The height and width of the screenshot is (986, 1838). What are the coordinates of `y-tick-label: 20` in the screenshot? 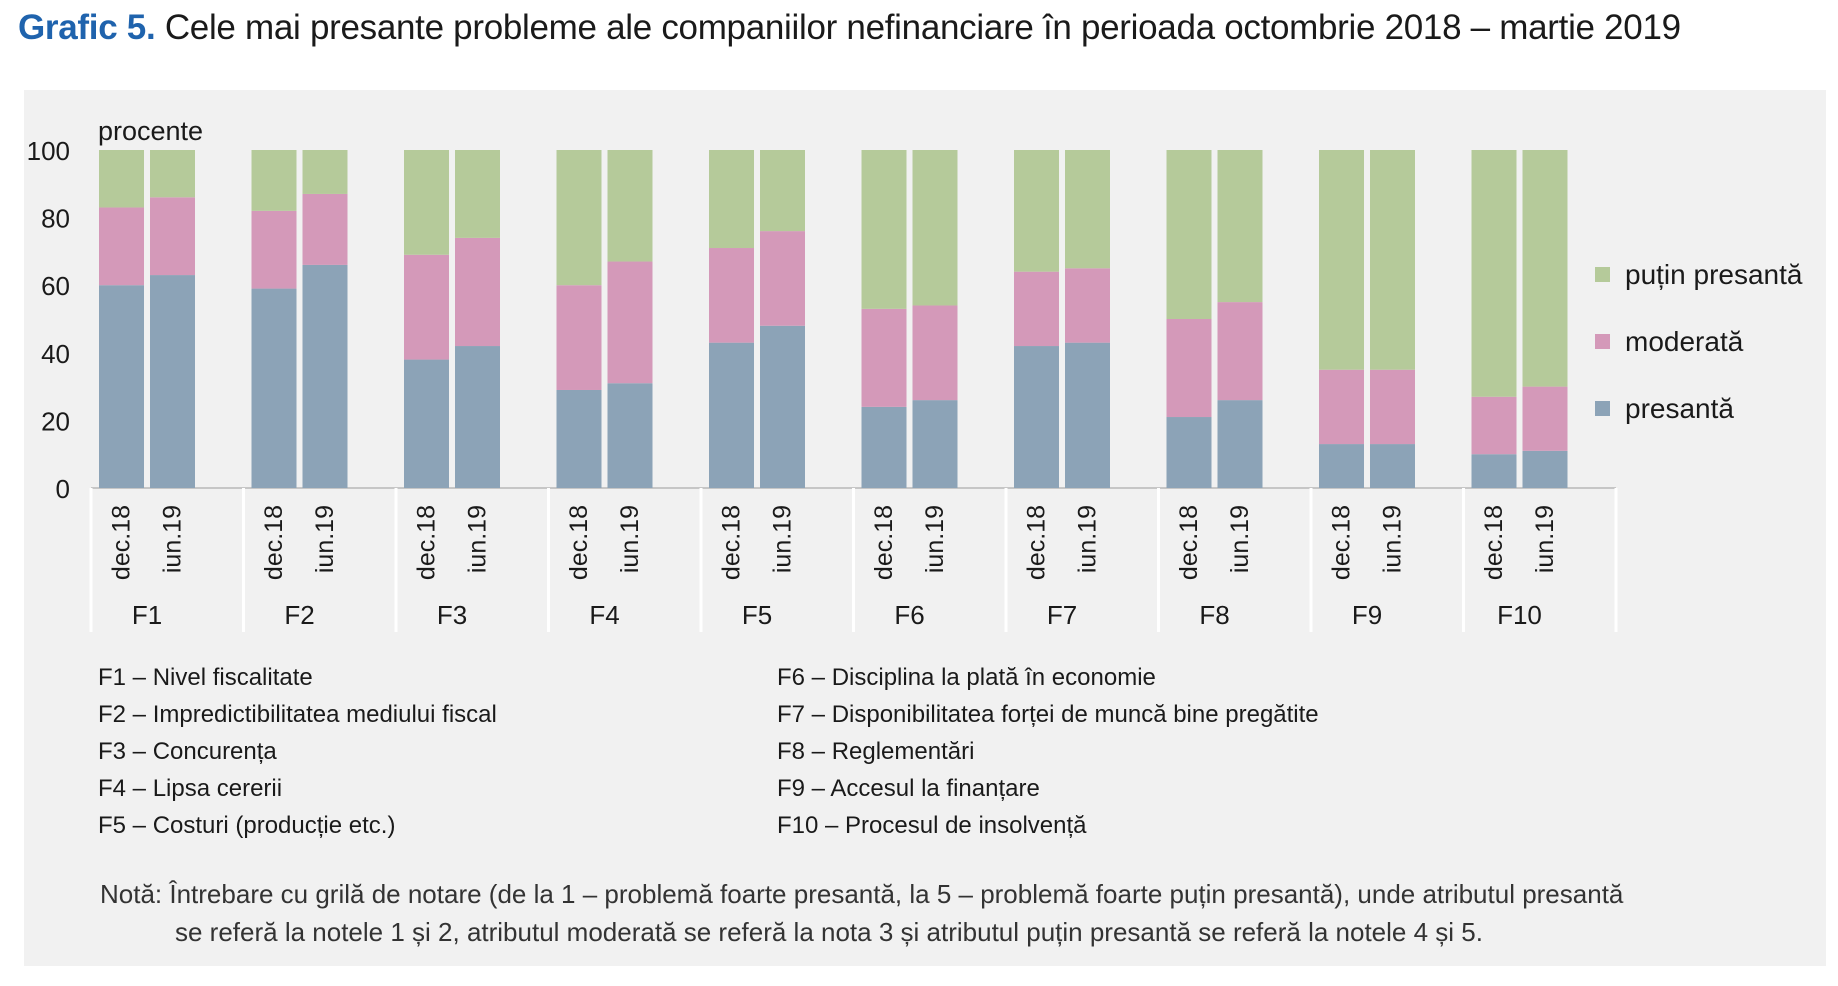 It's located at (55, 421).